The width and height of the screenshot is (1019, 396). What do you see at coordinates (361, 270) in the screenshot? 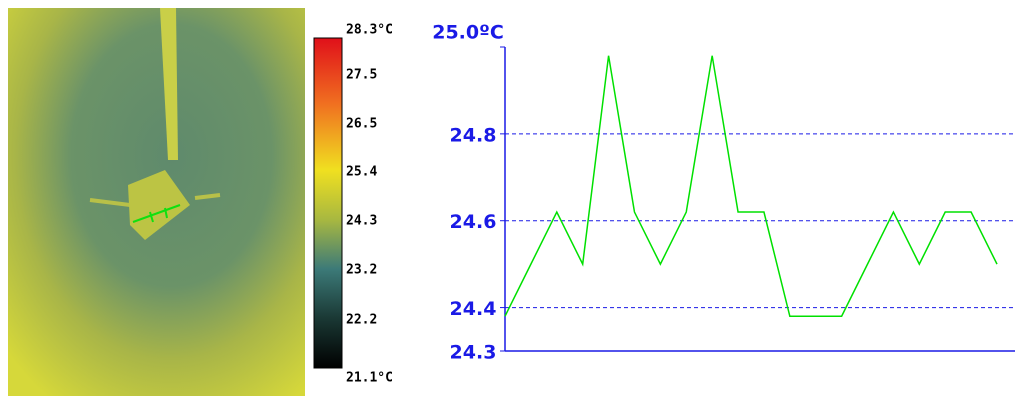
I see `color-scale-label: 23.2` at bounding box center [361, 270].